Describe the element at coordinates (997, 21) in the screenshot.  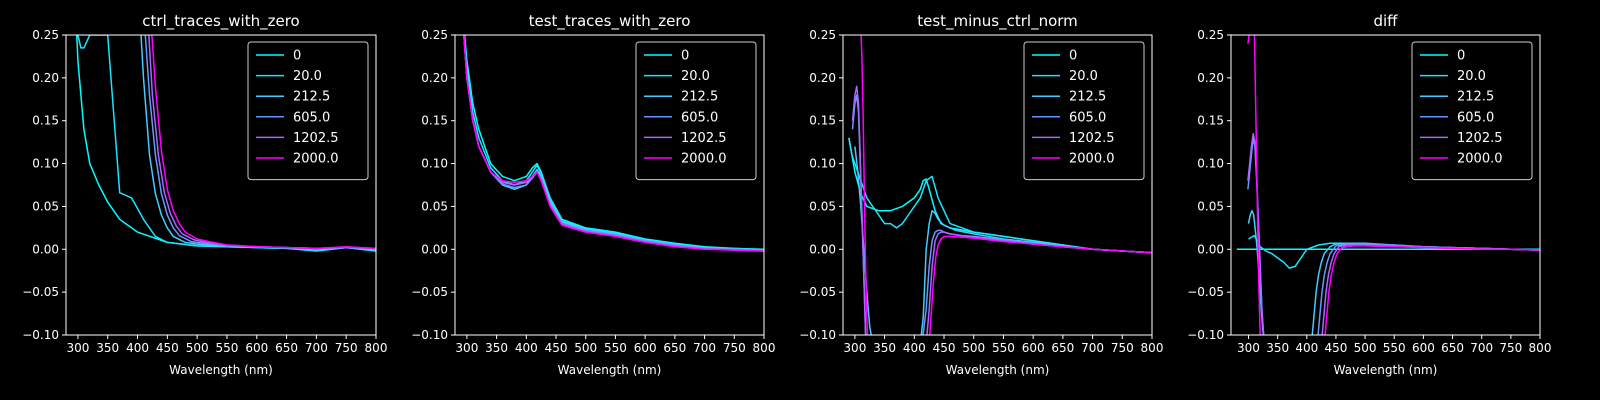
I see `chart-title: test_minus_ctrl_norm` at that location.